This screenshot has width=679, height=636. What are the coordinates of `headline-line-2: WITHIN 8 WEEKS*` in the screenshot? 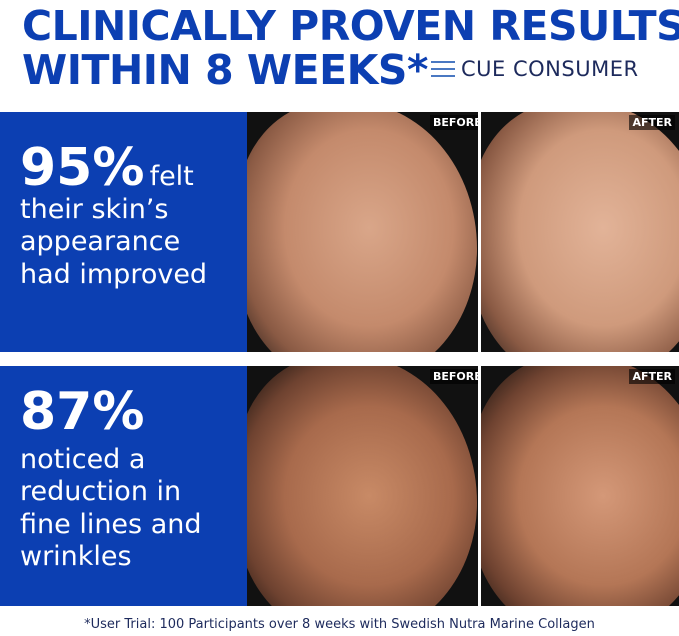 It's located at (225, 70).